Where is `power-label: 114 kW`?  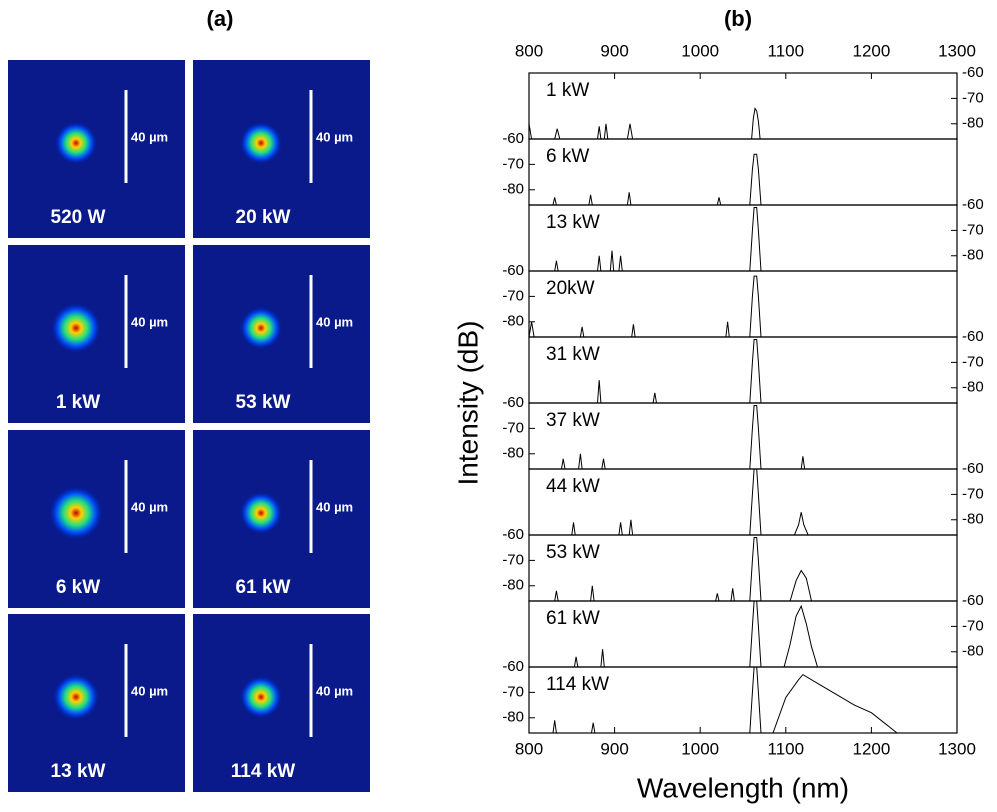 power-label: 114 kW is located at coordinates (263, 771).